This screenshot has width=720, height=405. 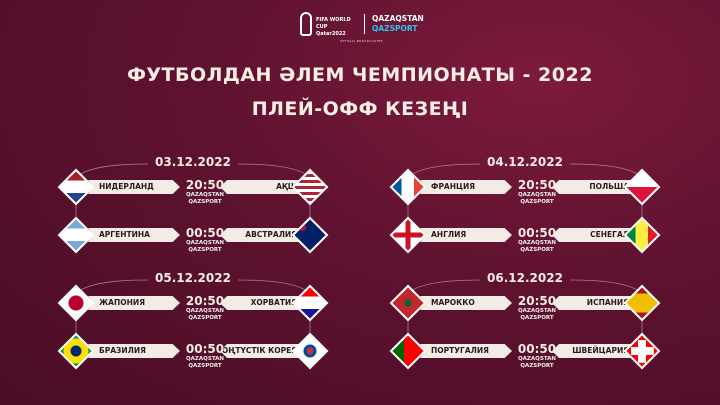 I want to click on match-date: 05.12.2022, so click(x=193, y=278).